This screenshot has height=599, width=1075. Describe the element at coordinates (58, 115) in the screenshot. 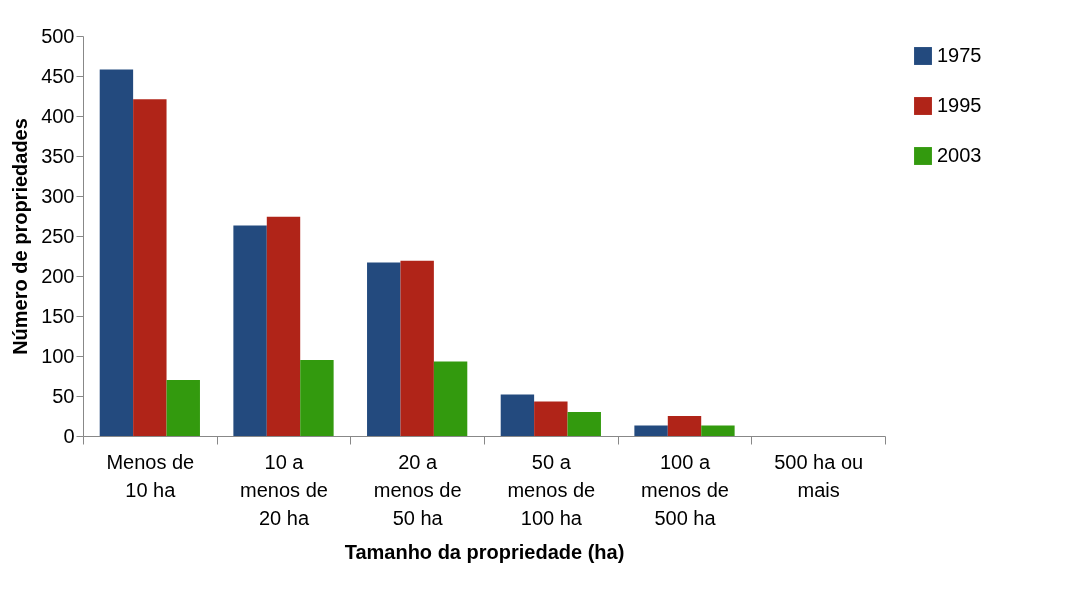

I see `y-tick-label: 400` at that location.